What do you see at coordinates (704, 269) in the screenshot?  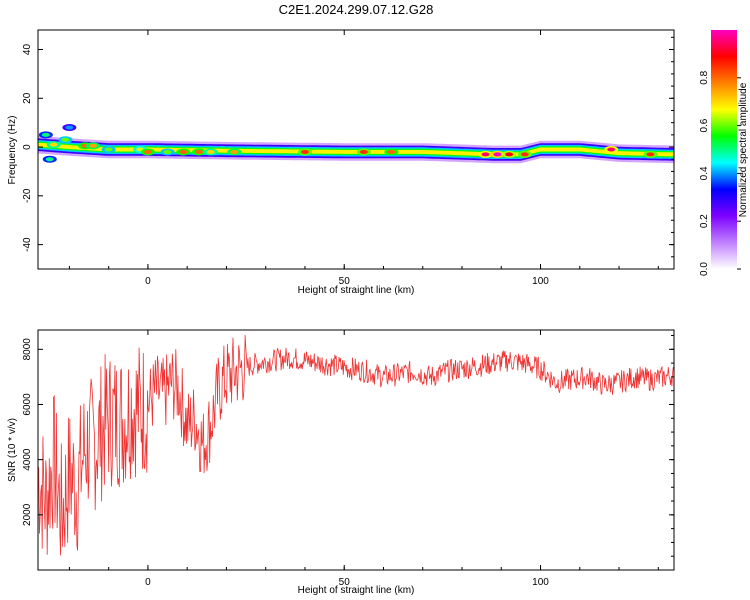 I see `colorbar-tick-label: 0.0` at bounding box center [704, 269].